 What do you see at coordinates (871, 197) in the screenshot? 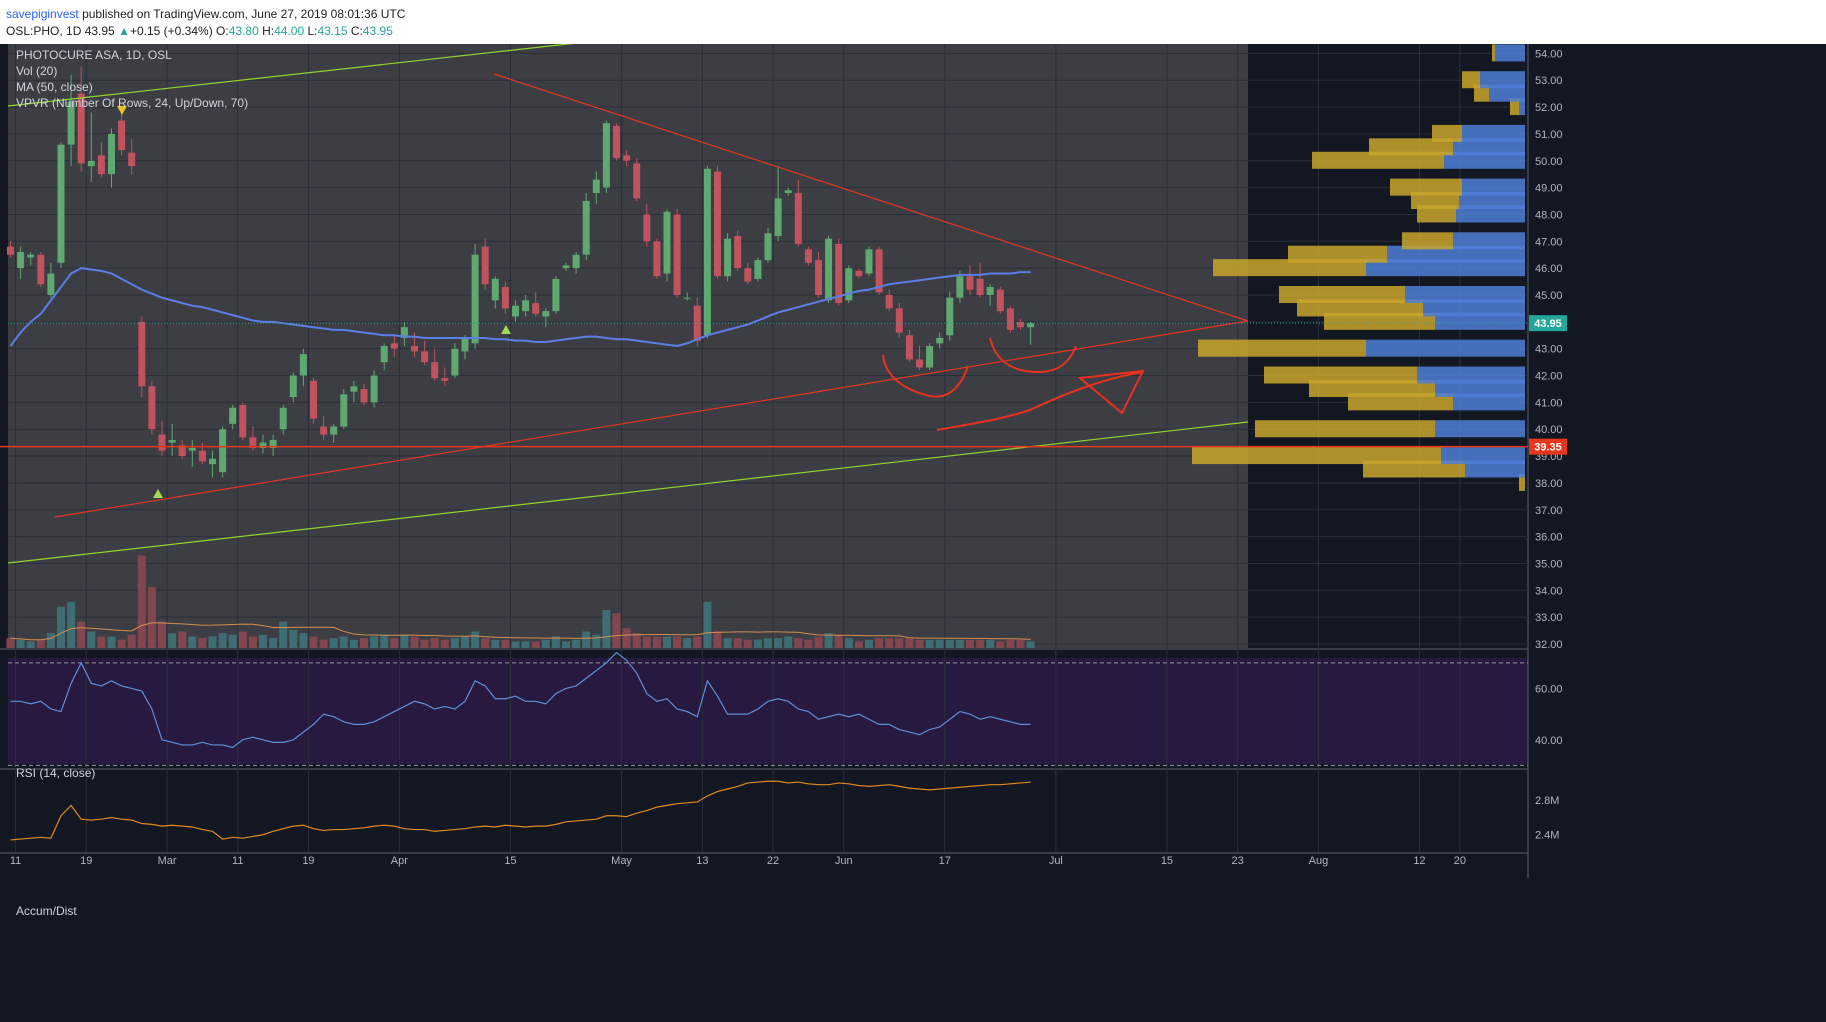
I see `descending-resistance-line` at bounding box center [871, 197].